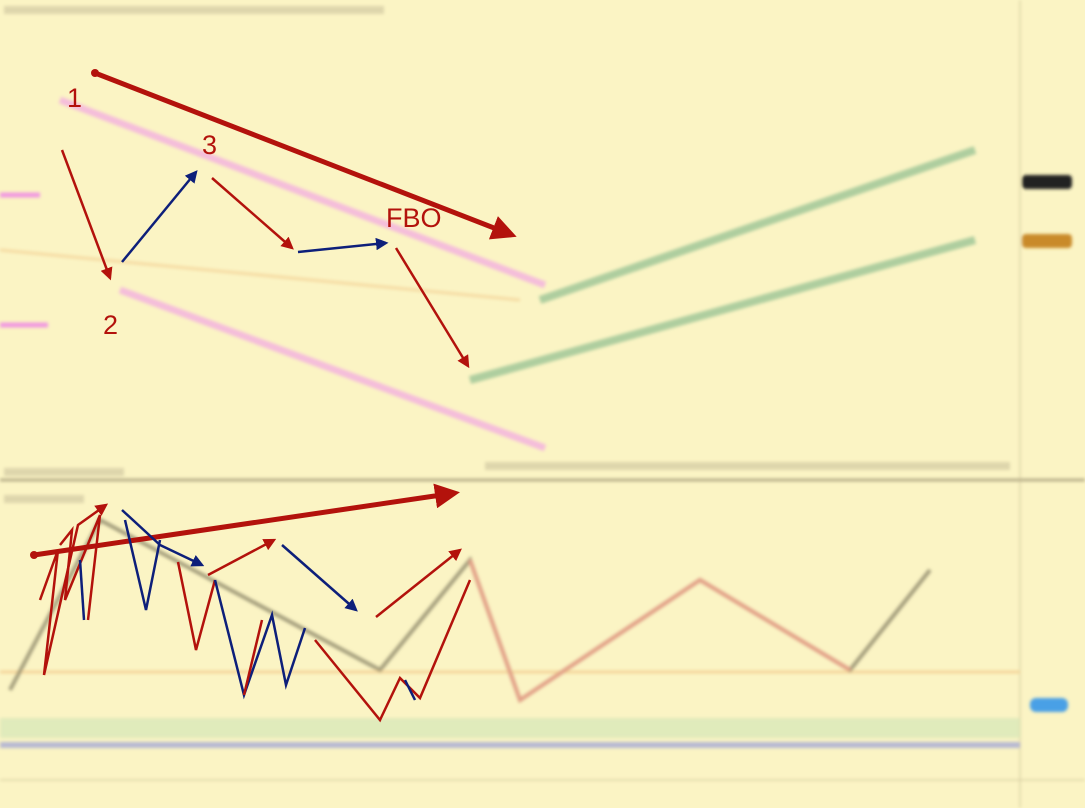  What do you see at coordinates (74, 98) in the screenshot?
I see `annotation-label: 1` at bounding box center [74, 98].